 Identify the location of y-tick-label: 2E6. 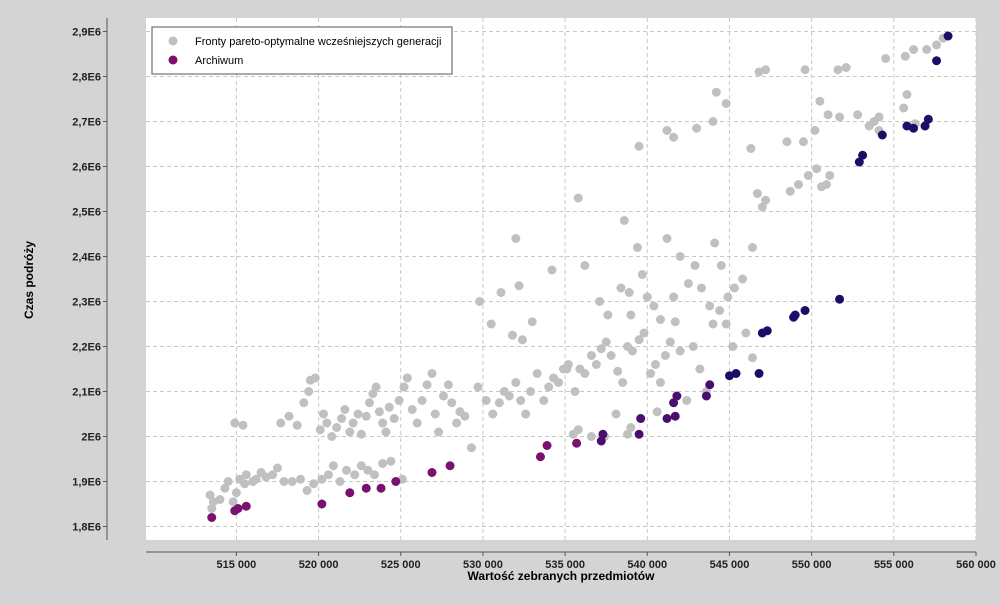
(91, 438).